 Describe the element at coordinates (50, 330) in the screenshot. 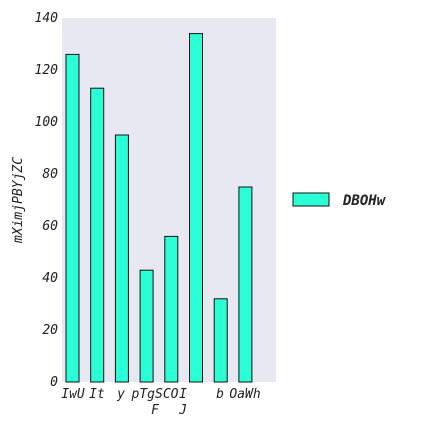

I see `y-tick-label-1: 20` at that location.